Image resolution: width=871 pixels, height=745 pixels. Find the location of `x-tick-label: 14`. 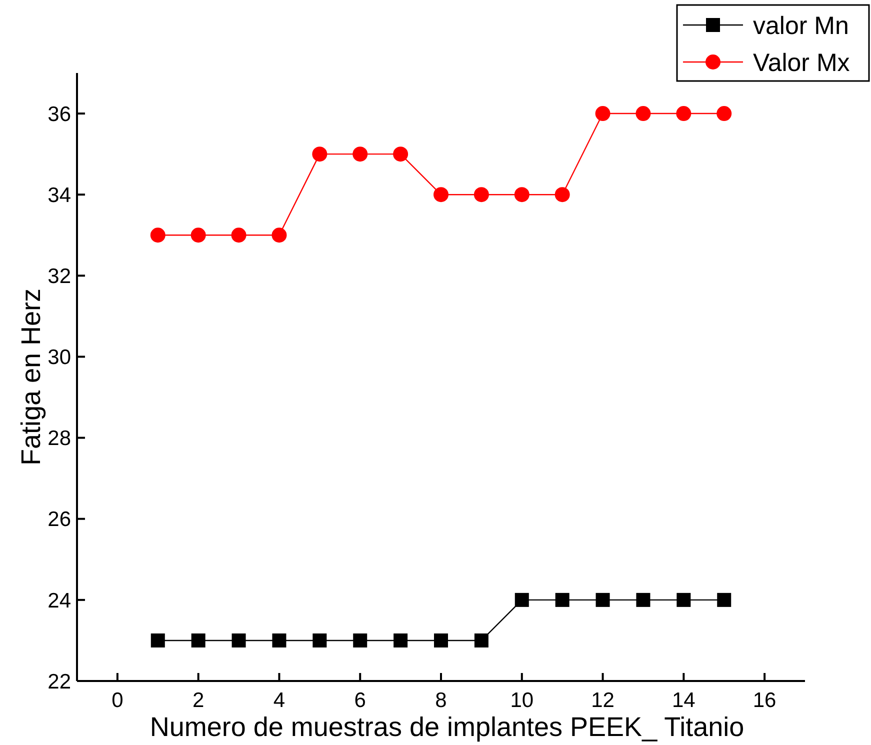

x-tick-label: 14 is located at coordinates (684, 700).